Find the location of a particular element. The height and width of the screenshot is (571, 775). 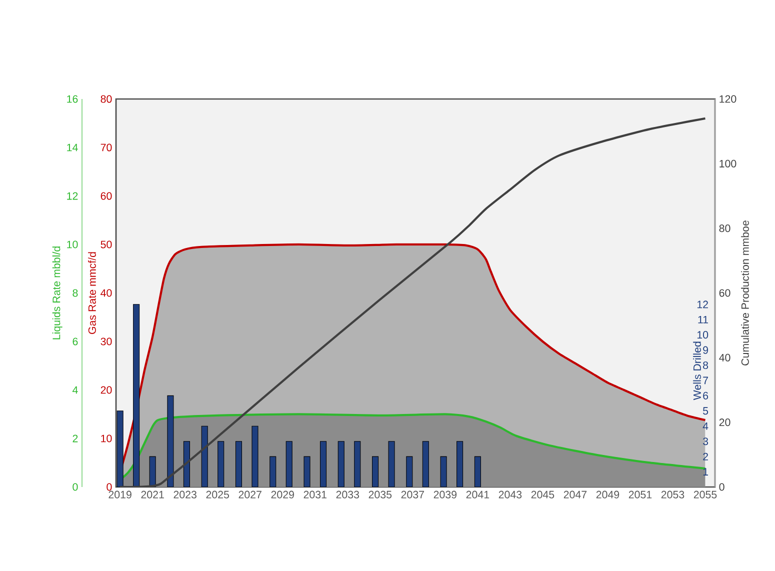

x-tick-label: 2035 is located at coordinates (380, 494).